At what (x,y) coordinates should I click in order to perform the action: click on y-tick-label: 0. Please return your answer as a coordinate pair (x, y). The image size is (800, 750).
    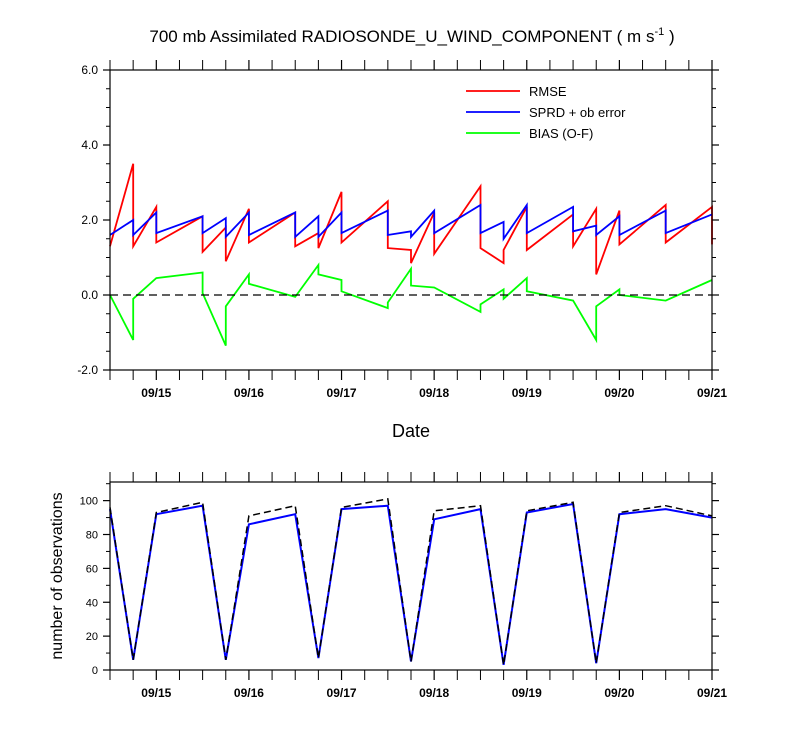
    Looking at the image, I should click on (95, 671).